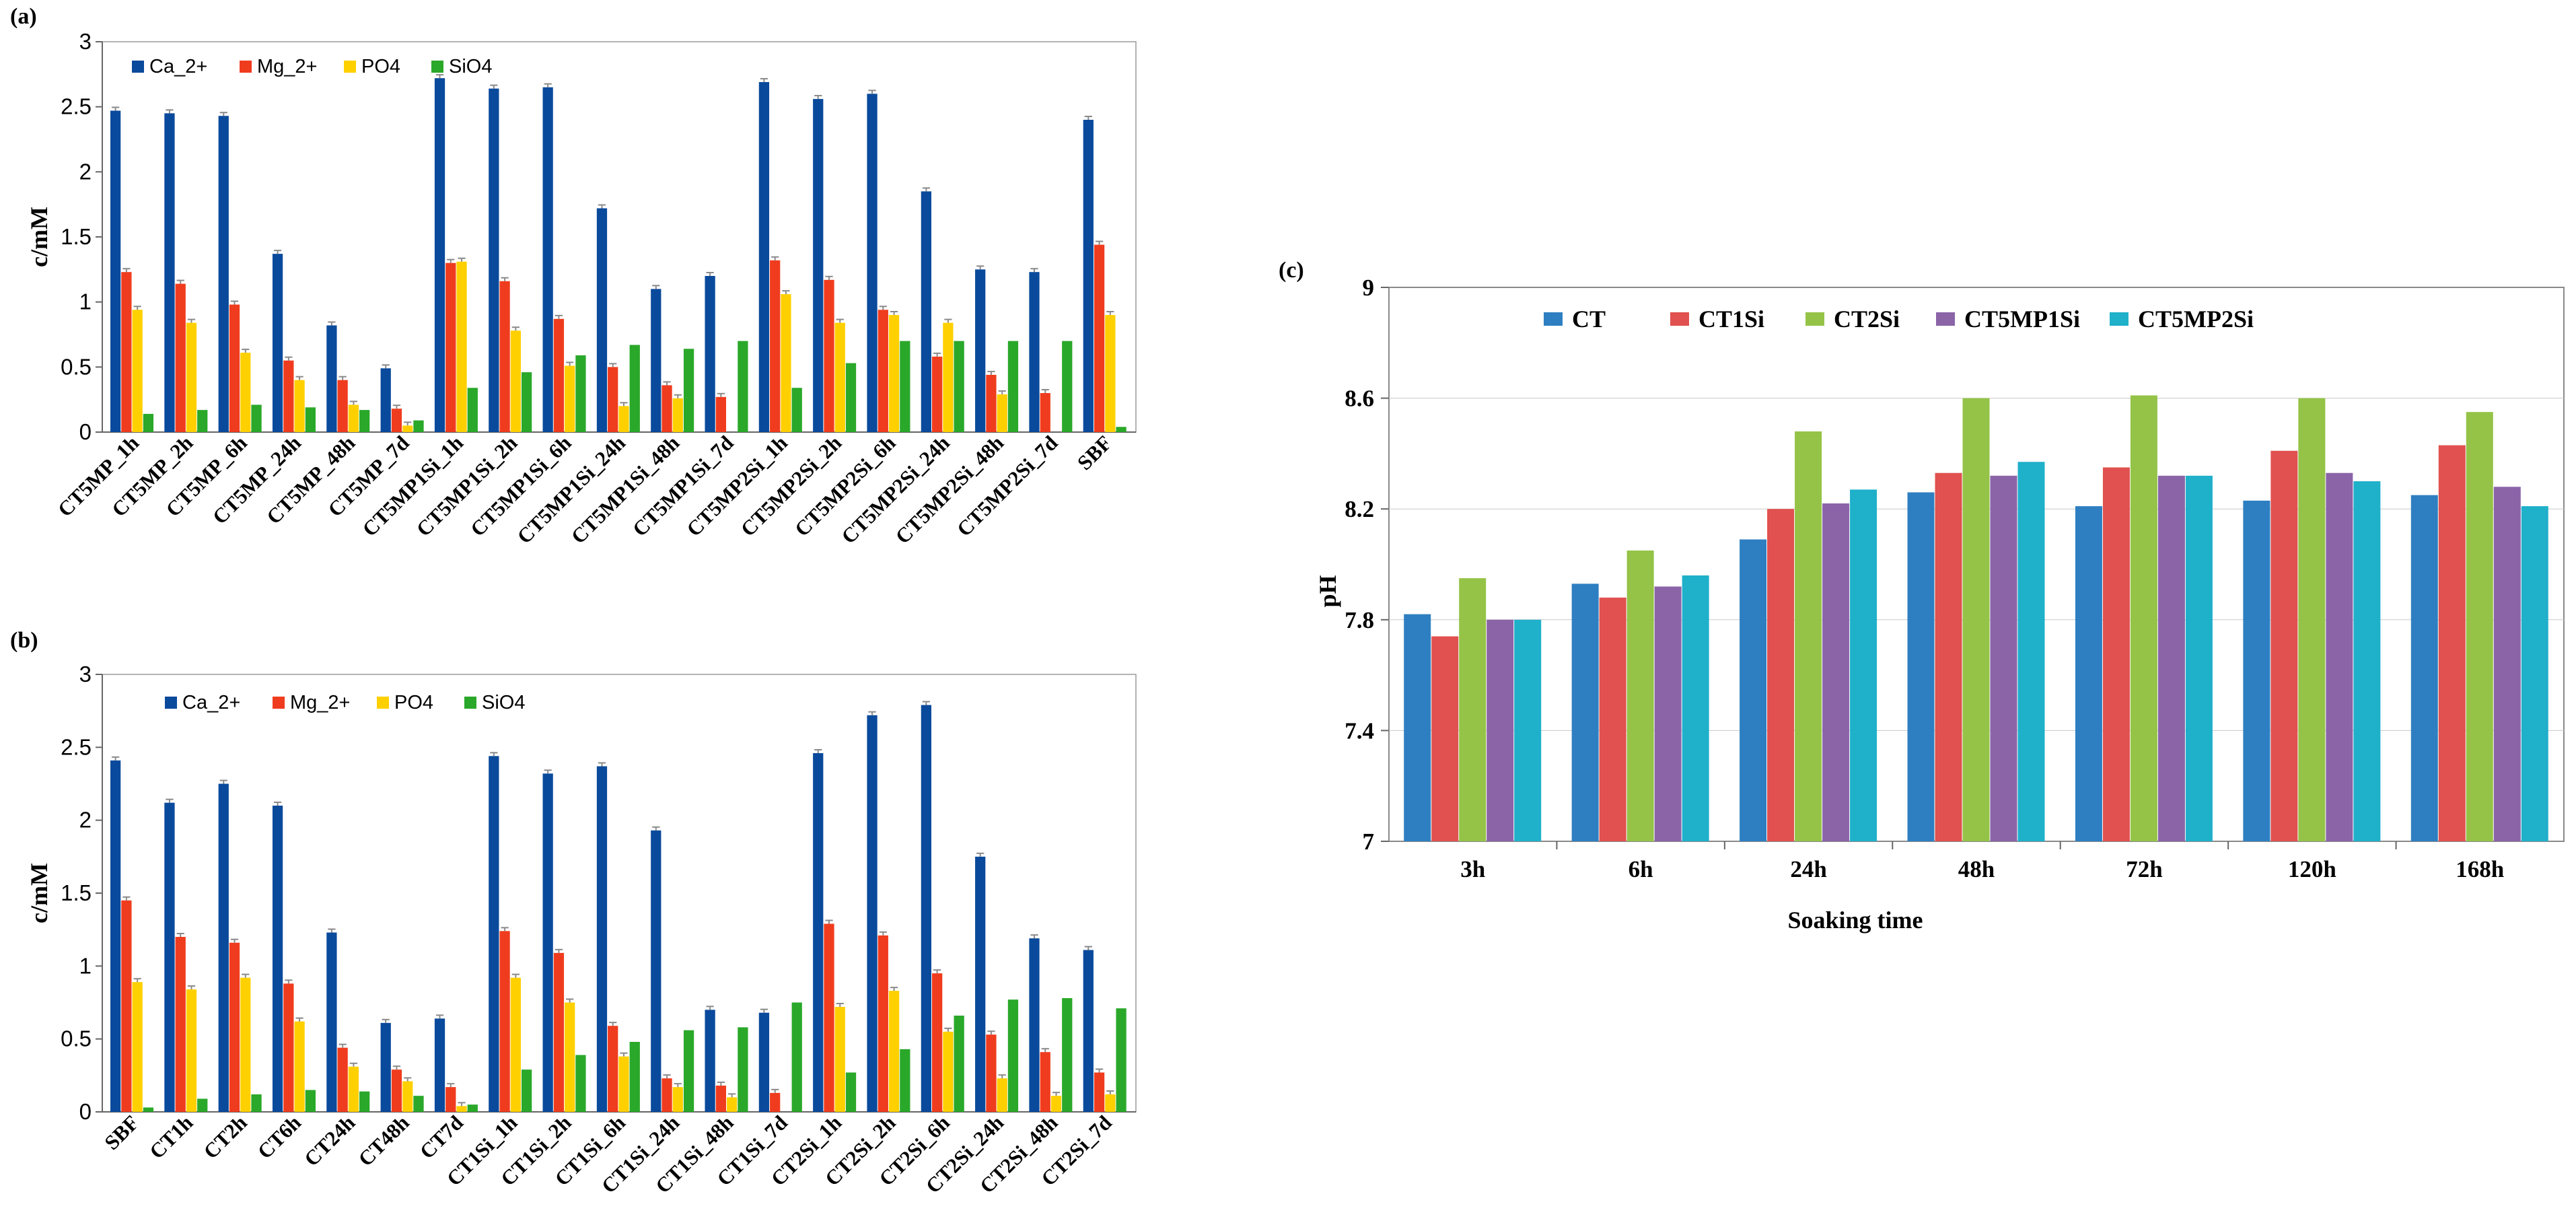 This screenshot has width=2576, height=1231. I want to click on x-tick-label: 6h, so click(1641, 869).